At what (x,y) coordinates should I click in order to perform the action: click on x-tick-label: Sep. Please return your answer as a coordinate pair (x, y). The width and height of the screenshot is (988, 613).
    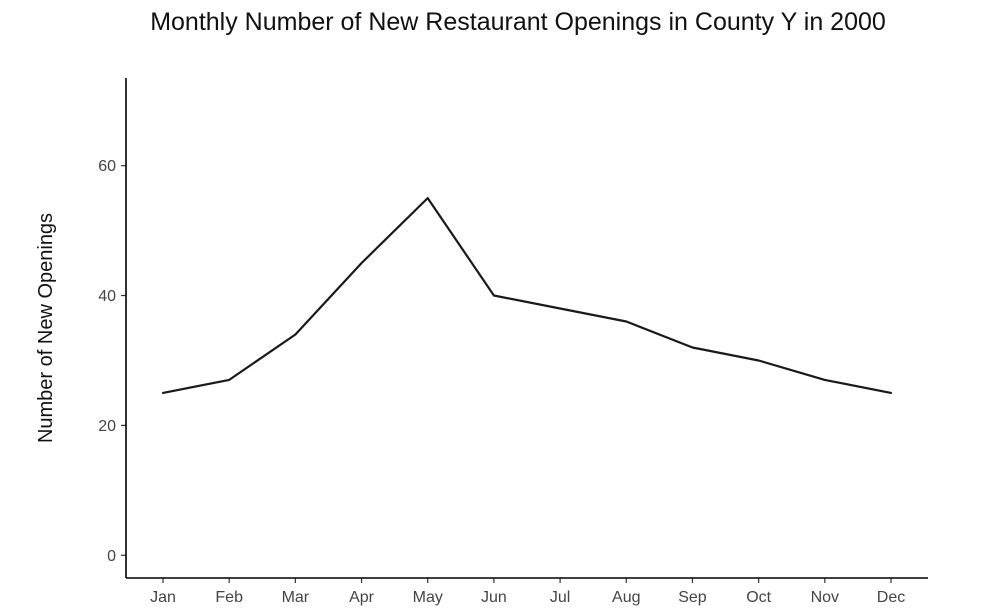
    Looking at the image, I should click on (692, 597).